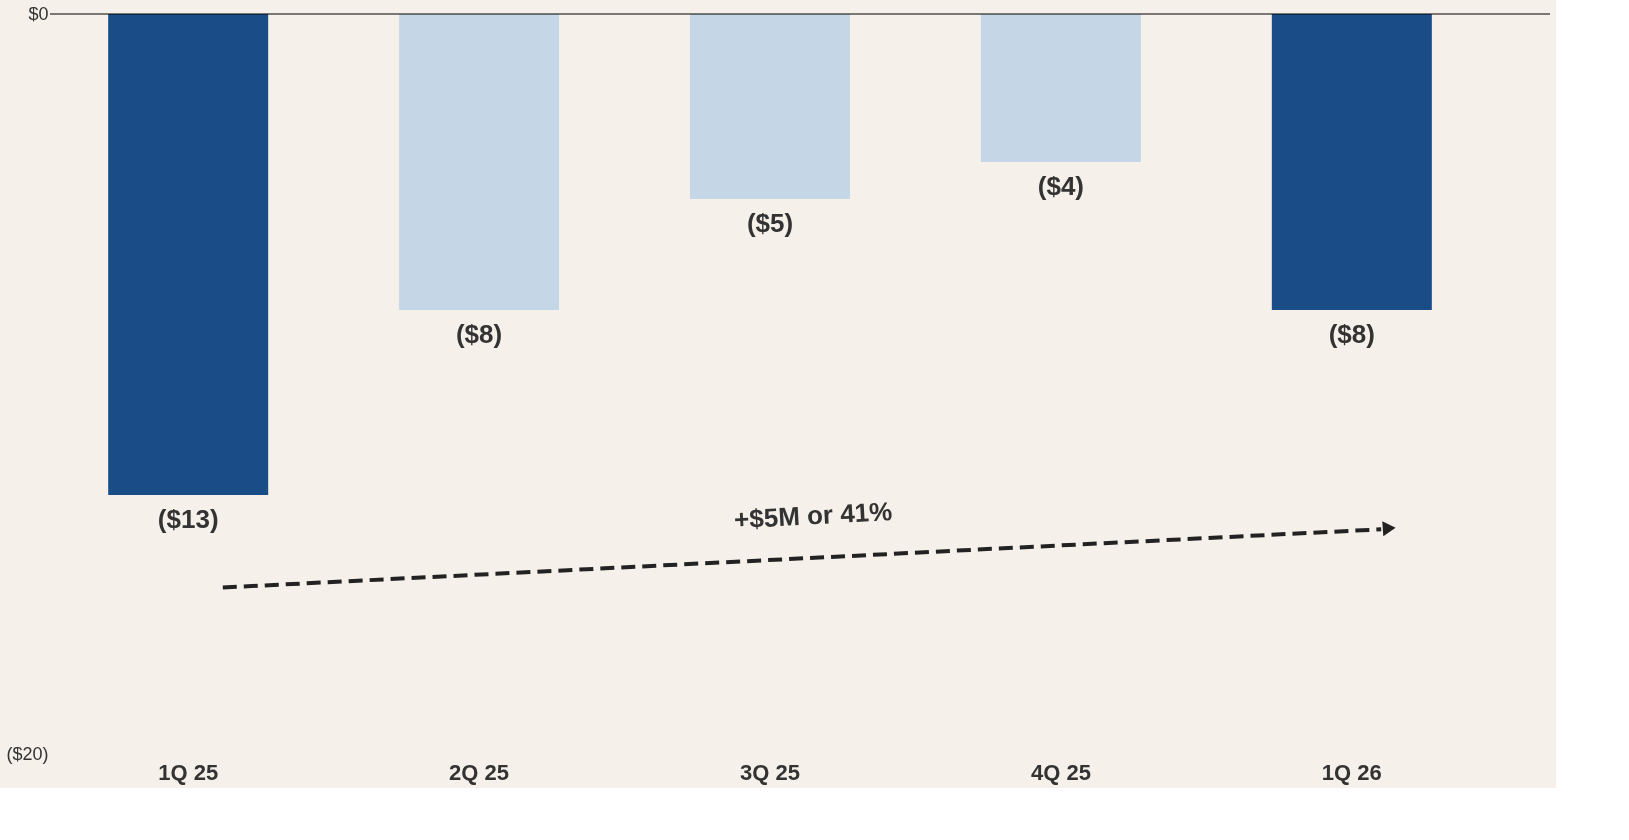 The width and height of the screenshot is (1629, 840). I want to click on y-tick-label: $0, so click(38, 13).